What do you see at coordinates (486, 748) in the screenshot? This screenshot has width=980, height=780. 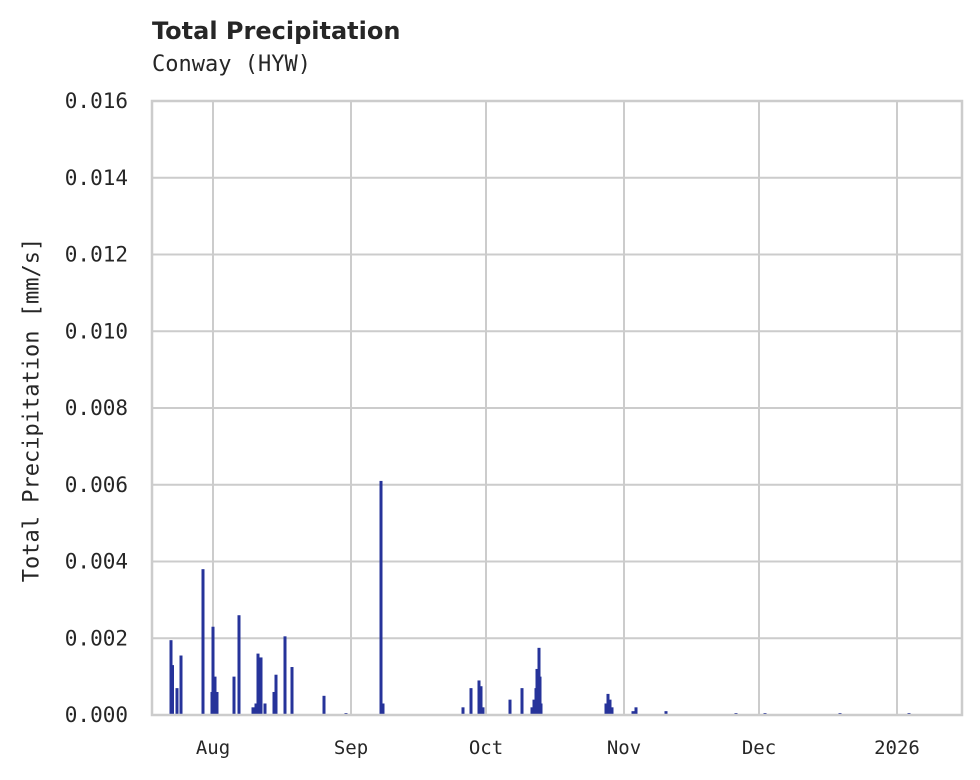 I see `x-tick-label: Oct` at bounding box center [486, 748].